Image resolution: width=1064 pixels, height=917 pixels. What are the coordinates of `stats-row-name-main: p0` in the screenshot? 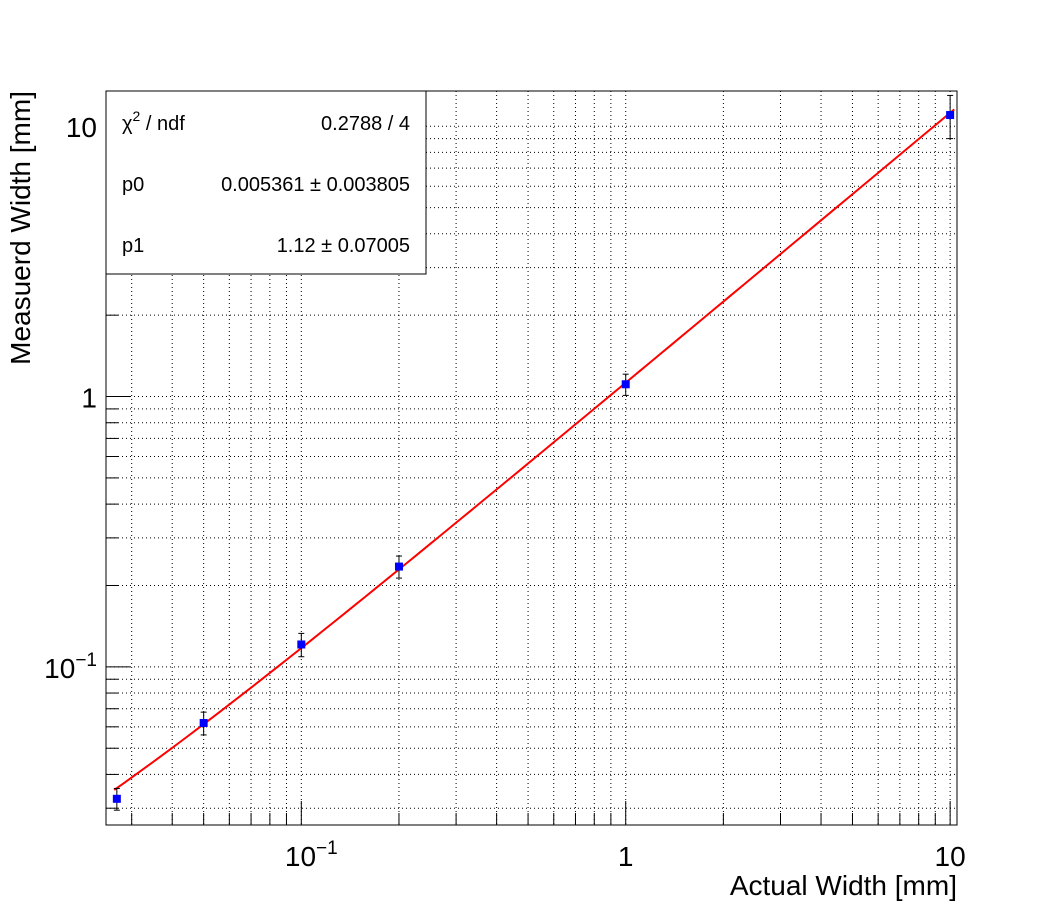 It's located at (133, 185).